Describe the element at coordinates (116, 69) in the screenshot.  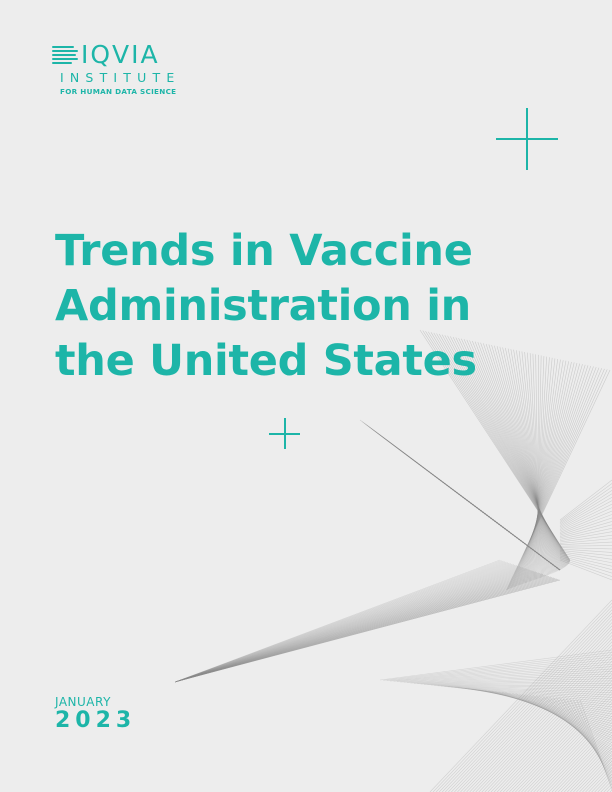
I see `iqvia-institute-logo: IQVIA INSTITUTE FOR HUMAN DATA SCIENCE` at that location.